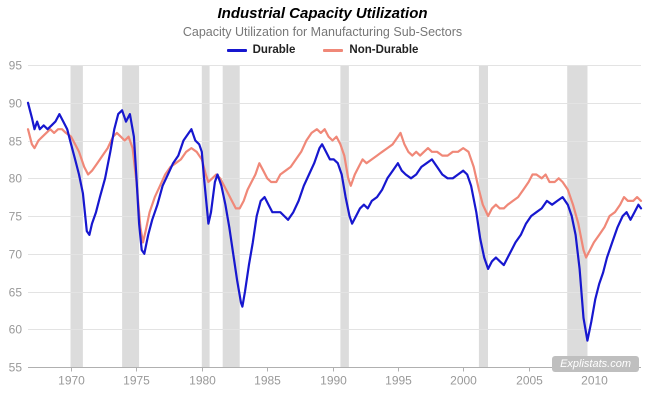  I want to click on svg-text: 1985, so click(267, 381).